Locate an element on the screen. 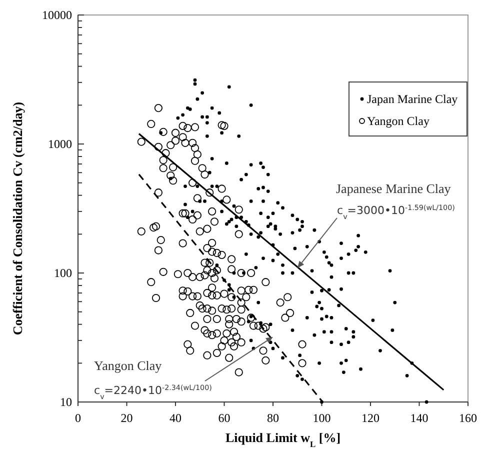 This screenshot has height=457, width=484. y-tick-label: 100 is located at coordinates (63, 273).